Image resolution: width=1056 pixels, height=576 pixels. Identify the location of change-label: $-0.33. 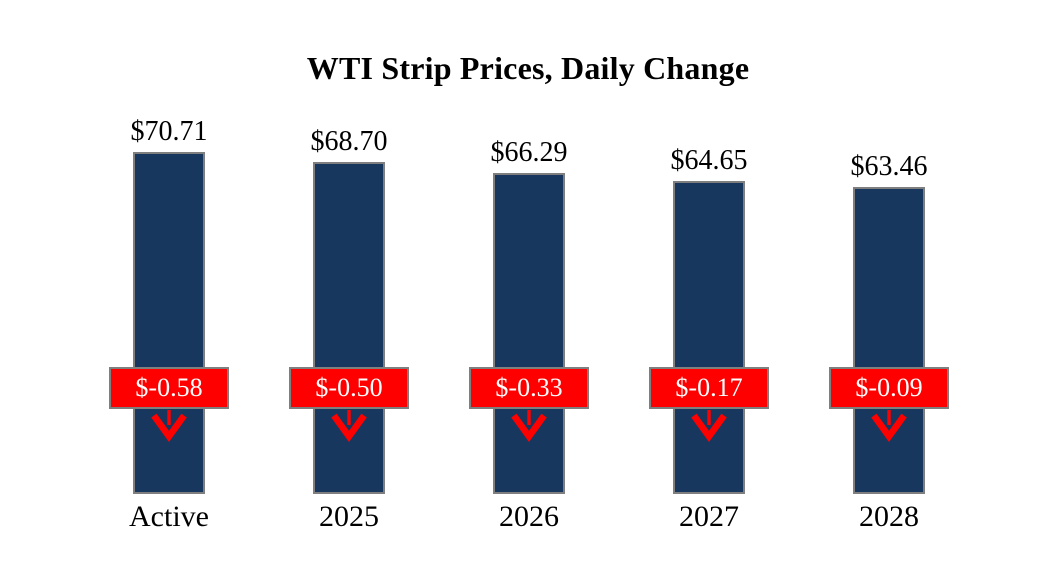
(529, 387).